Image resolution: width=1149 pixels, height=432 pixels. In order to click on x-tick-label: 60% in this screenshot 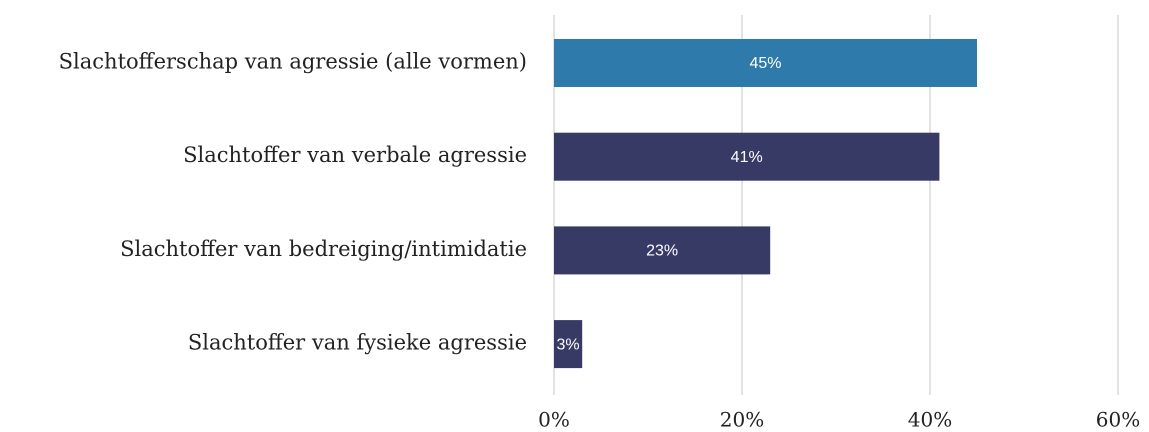, I will do `click(1118, 420)`.